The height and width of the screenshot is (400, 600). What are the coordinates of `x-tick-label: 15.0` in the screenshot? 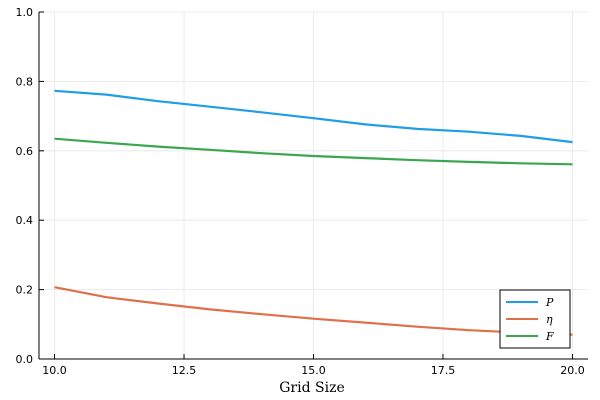 It's located at (313, 370).